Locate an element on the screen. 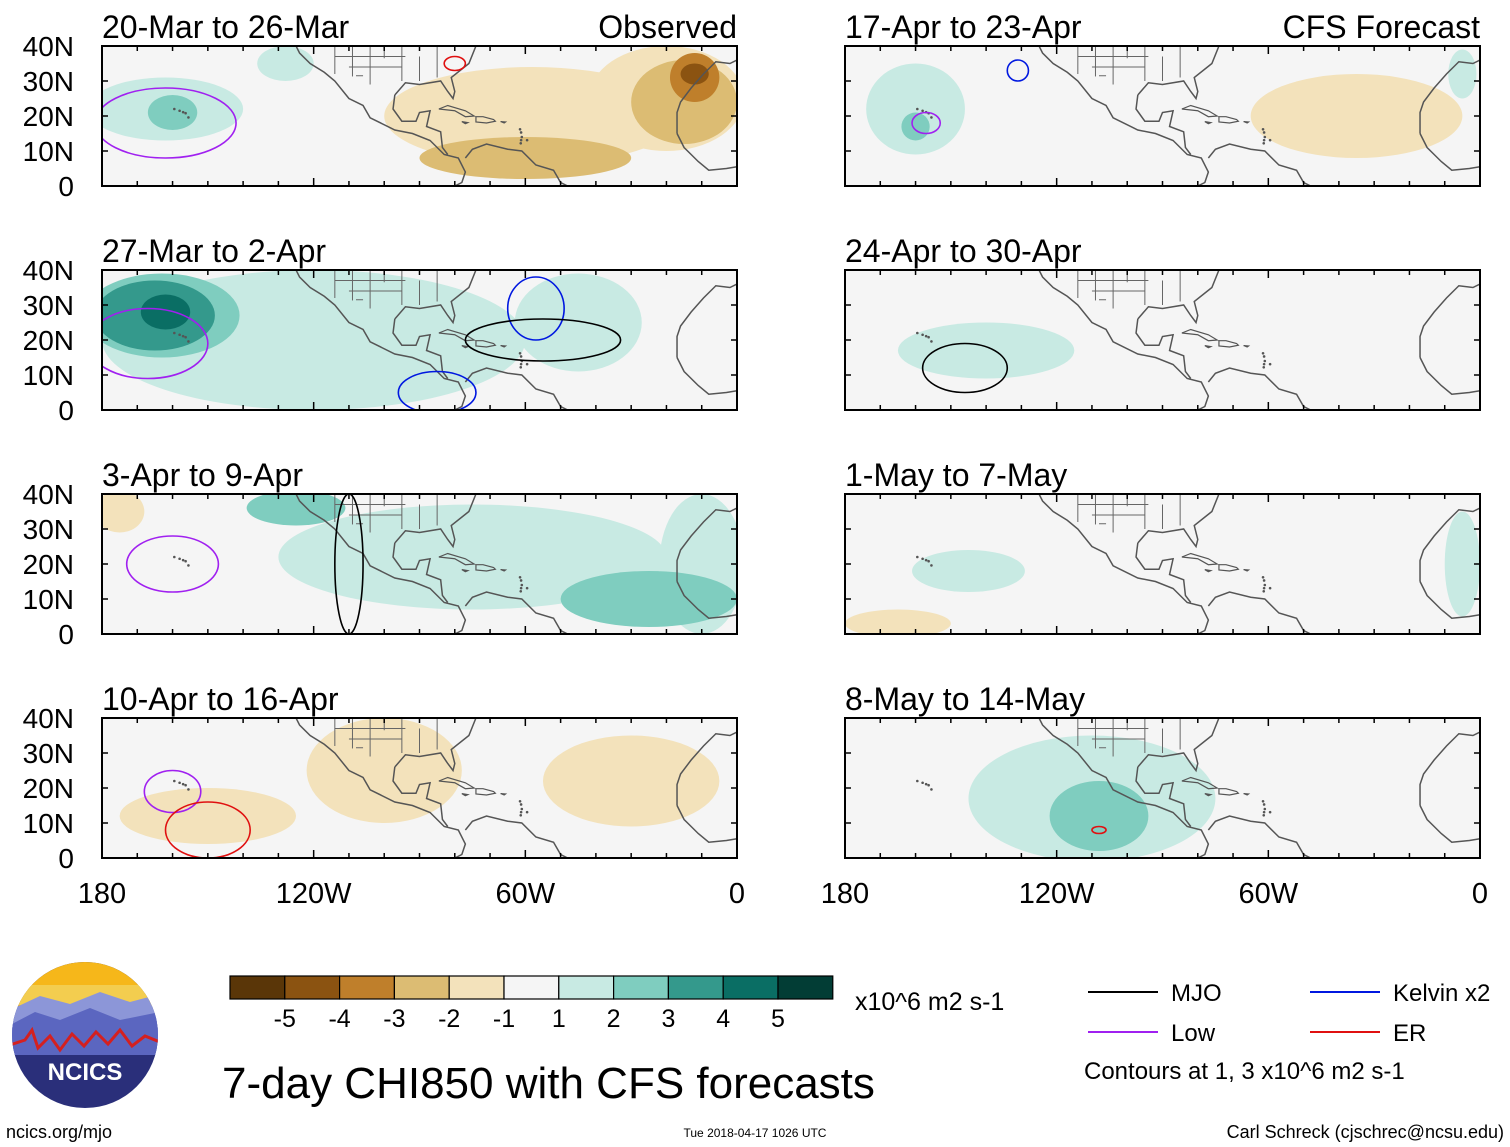 The image size is (1510, 1147). contour-kelvin-x2 is located at coordinates (1018, 70).